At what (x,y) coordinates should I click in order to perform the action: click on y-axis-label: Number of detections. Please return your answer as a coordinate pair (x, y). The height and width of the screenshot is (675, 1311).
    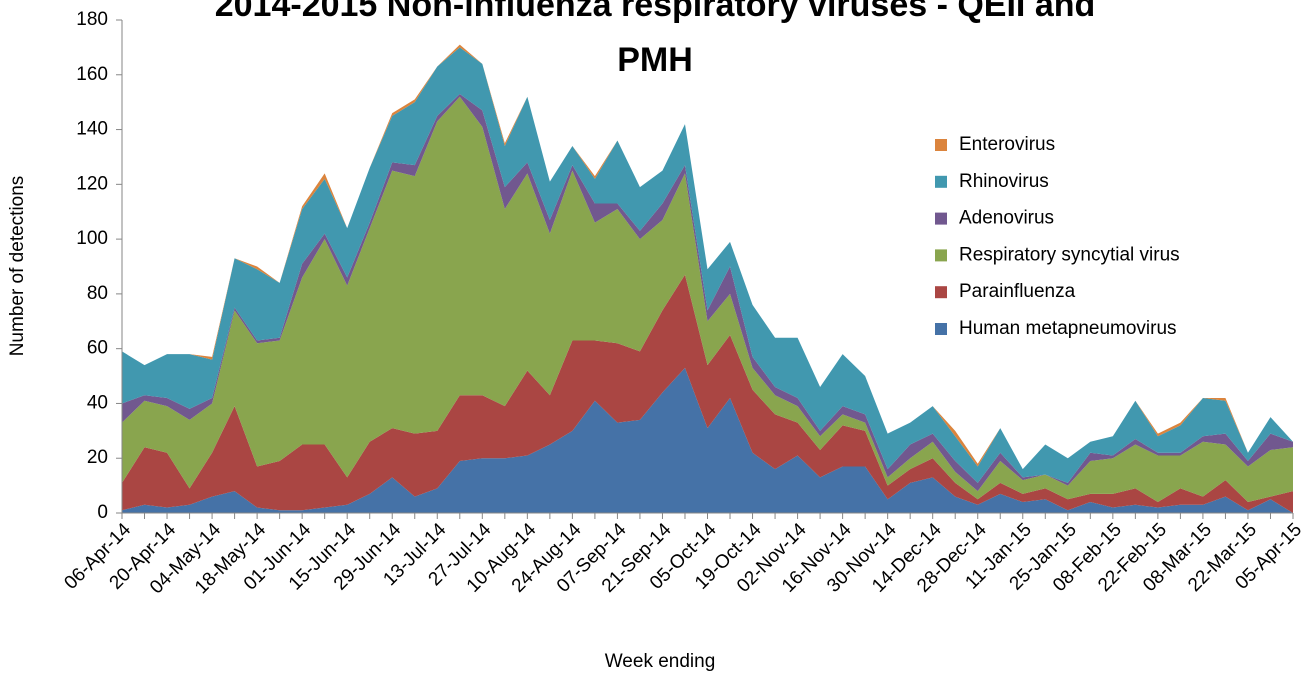
    Looking at the image, I should click on (17, 266).